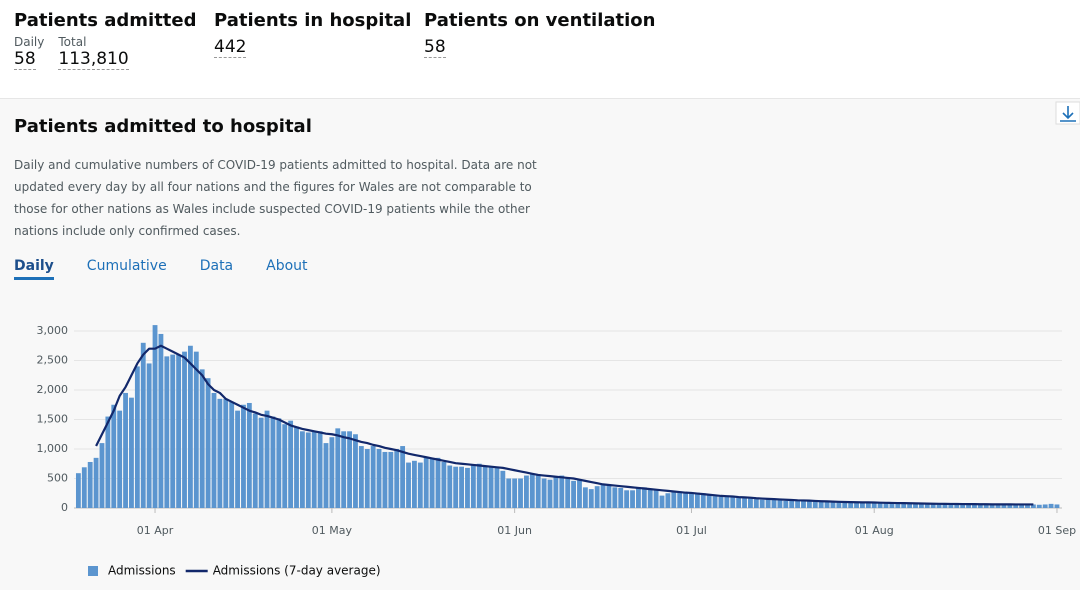 Image resolution: width=1080 pixels, height=590 pixels. I want to click on icon-arrow, so click(1068, 114).